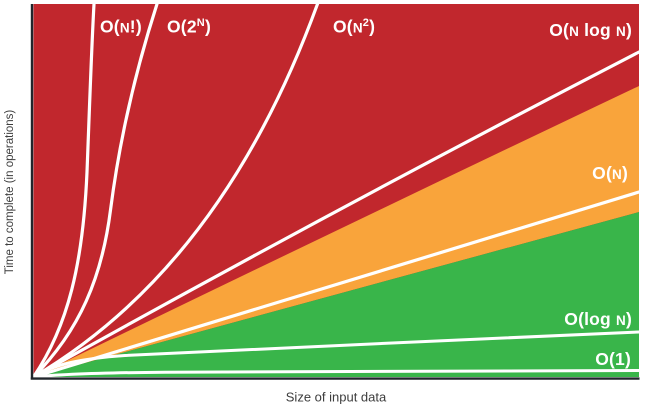  I want to click on x-axis-label: Size of input data, so click(336, 397).